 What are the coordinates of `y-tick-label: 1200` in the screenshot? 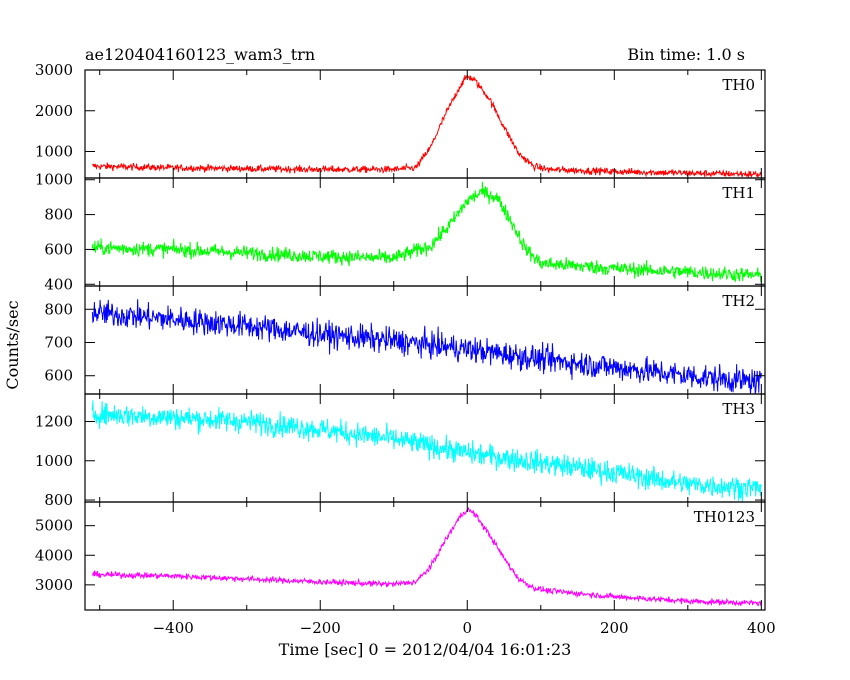 It's located at (54, 421).